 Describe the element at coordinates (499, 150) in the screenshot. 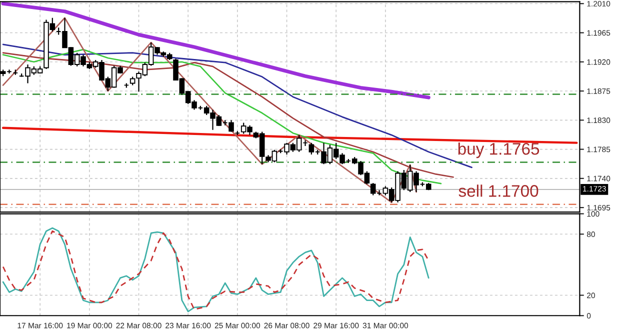

I see `ref-line-label: buy 1.1765` at that location.